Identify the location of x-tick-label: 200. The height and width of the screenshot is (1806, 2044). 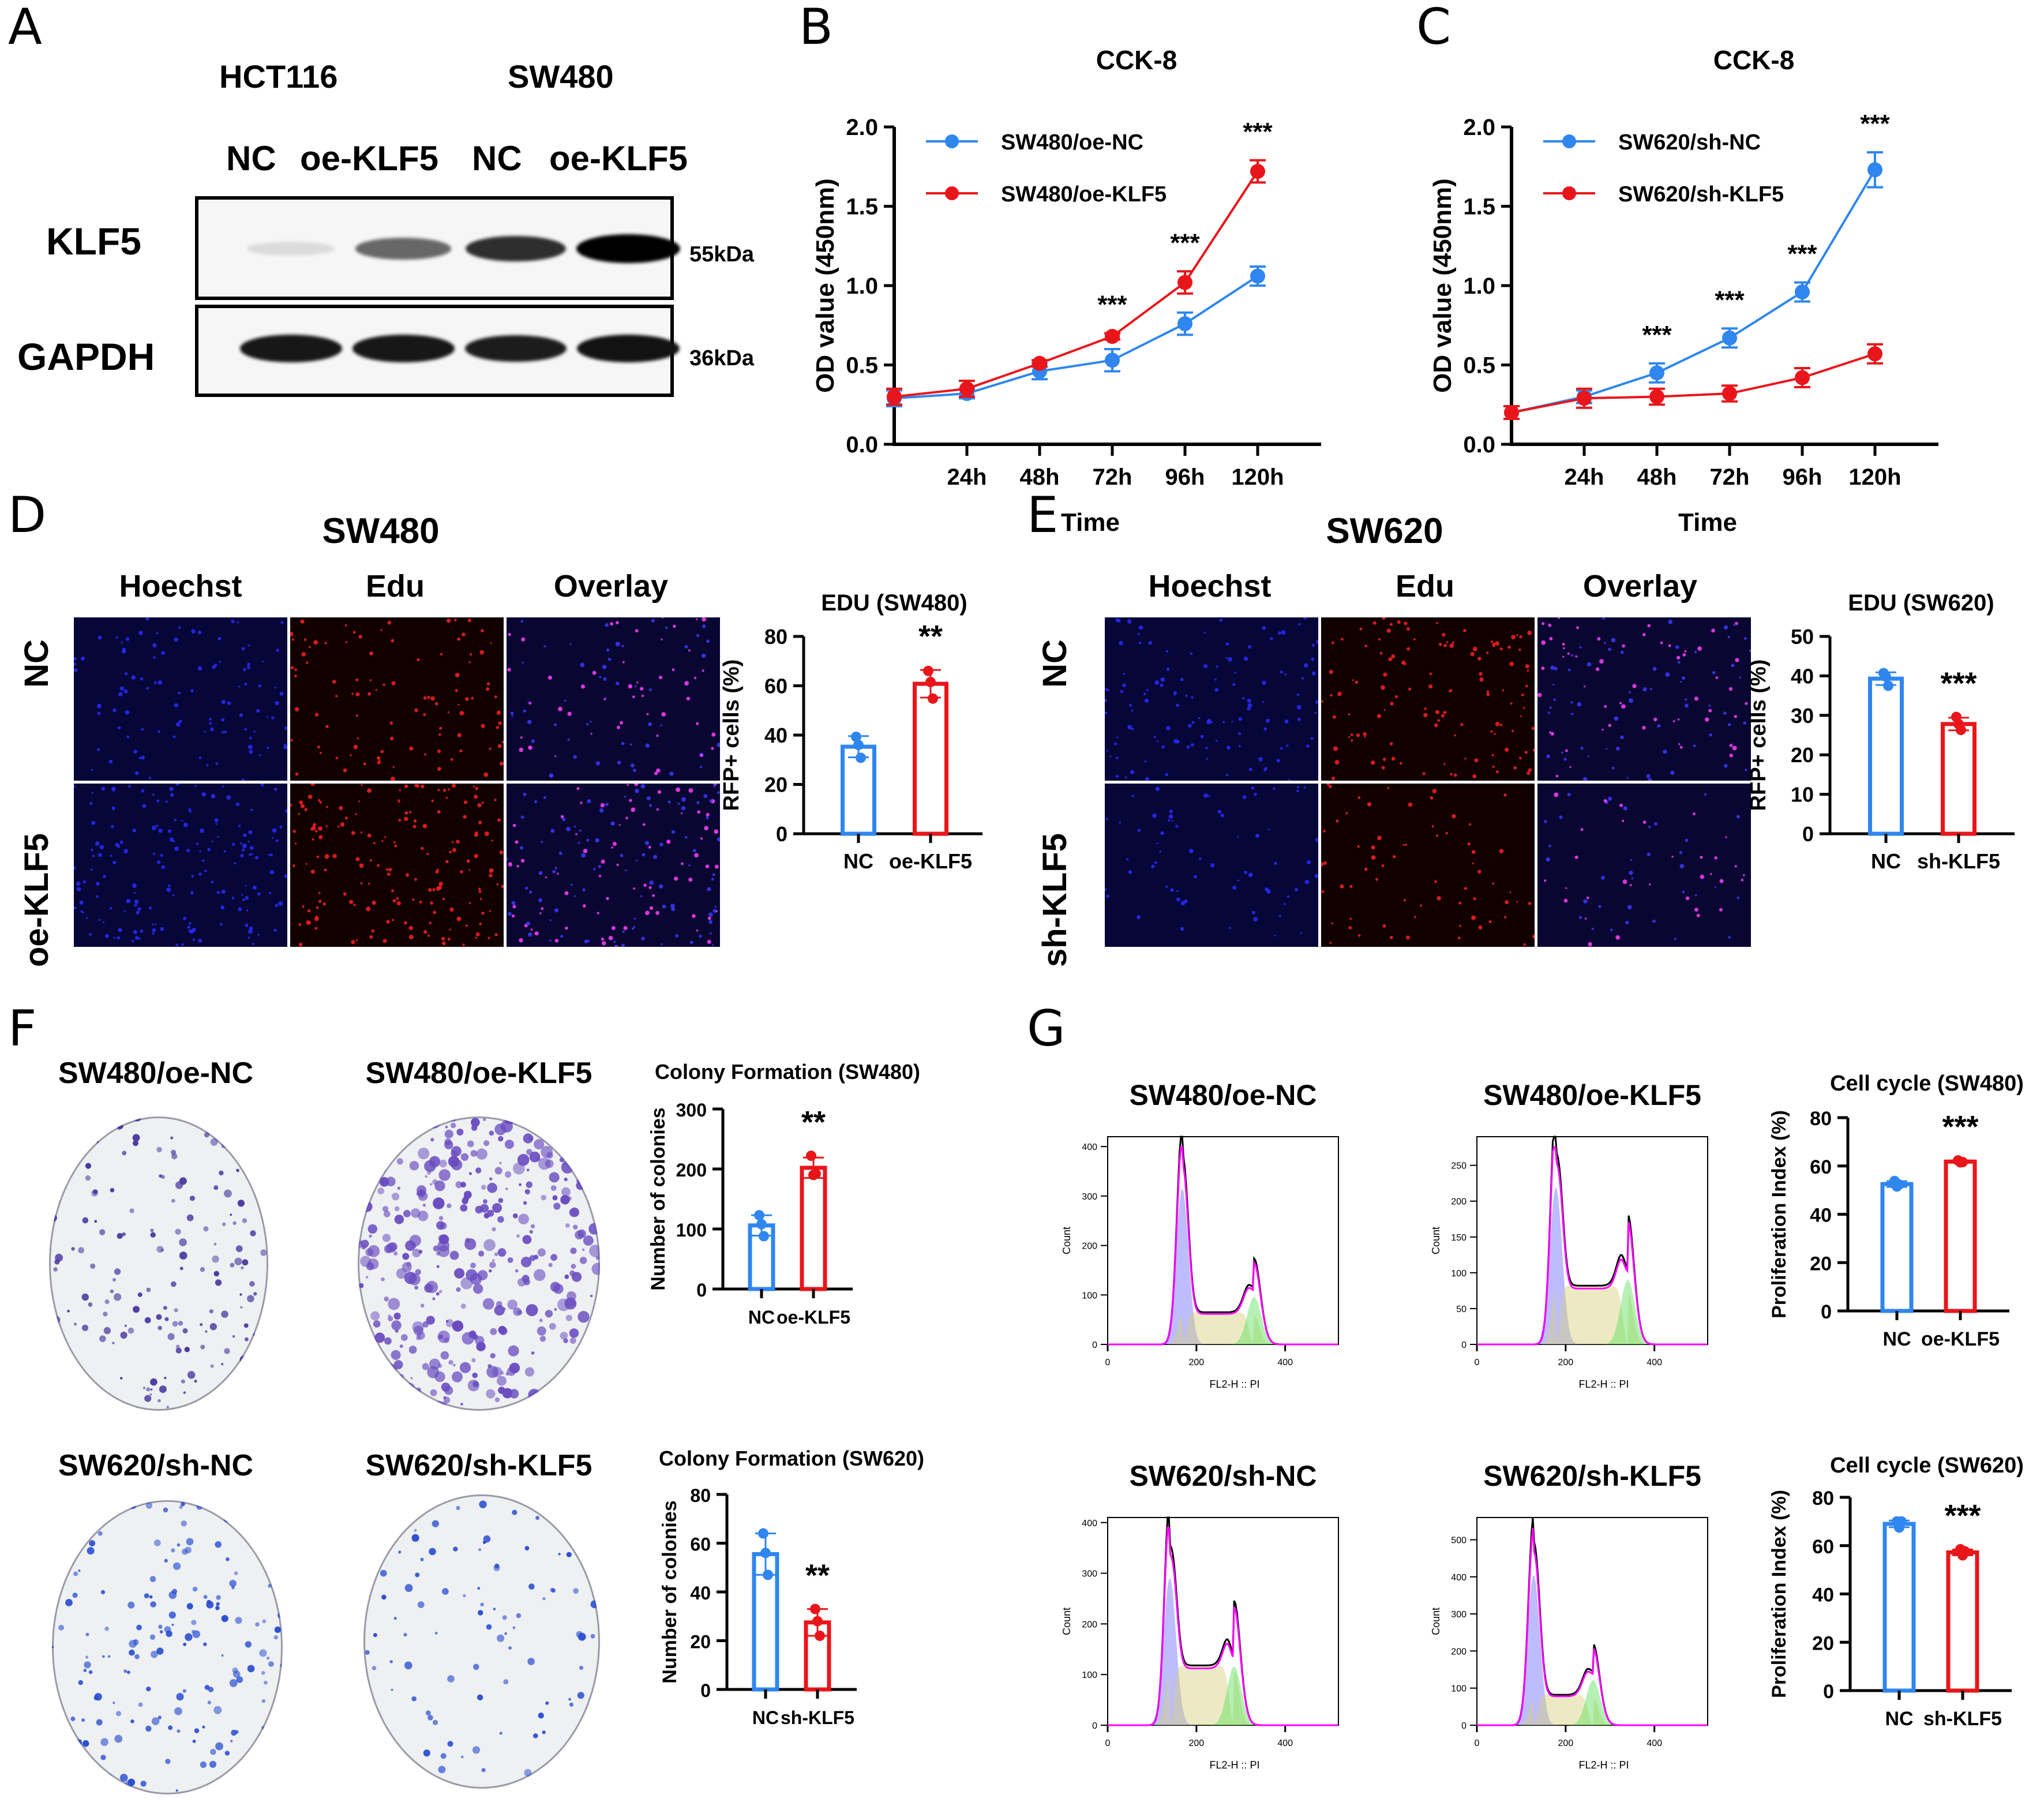
(1196, 1362).